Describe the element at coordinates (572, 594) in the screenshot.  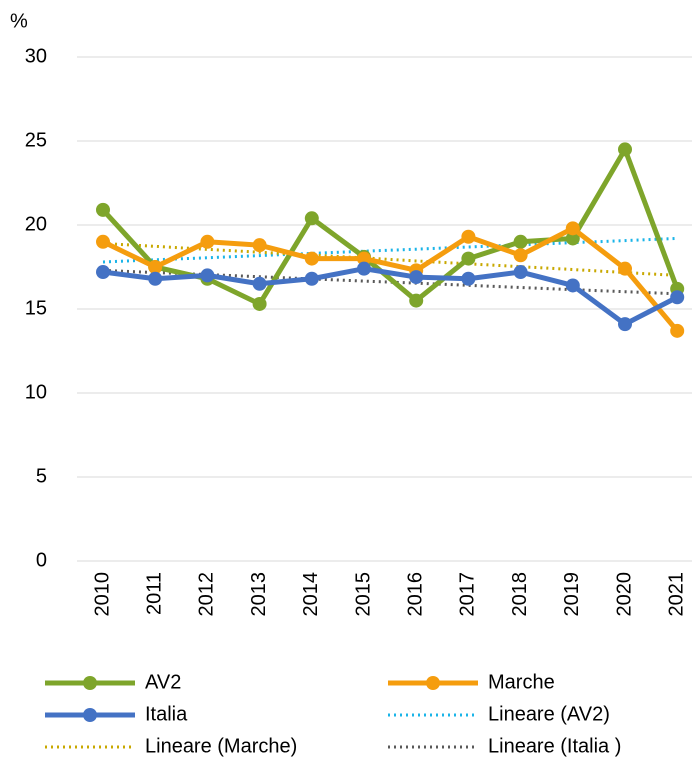
I see `x-tick-label: 2019` at that location.